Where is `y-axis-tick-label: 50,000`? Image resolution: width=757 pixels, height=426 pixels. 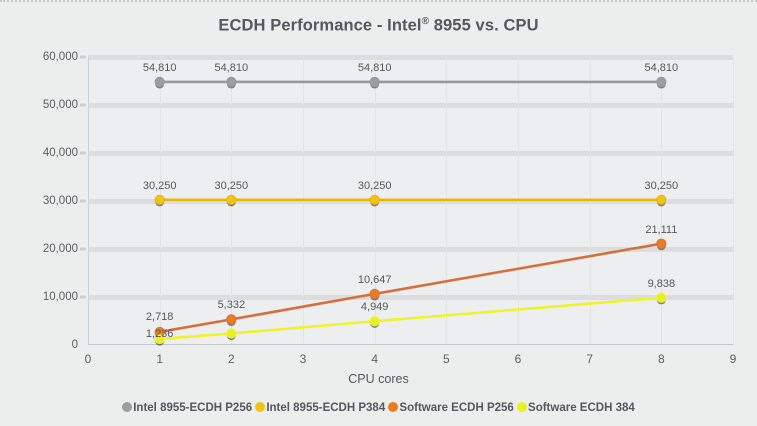
y-axis-tick-label: 50,000 is located at coordinates (60, 105).